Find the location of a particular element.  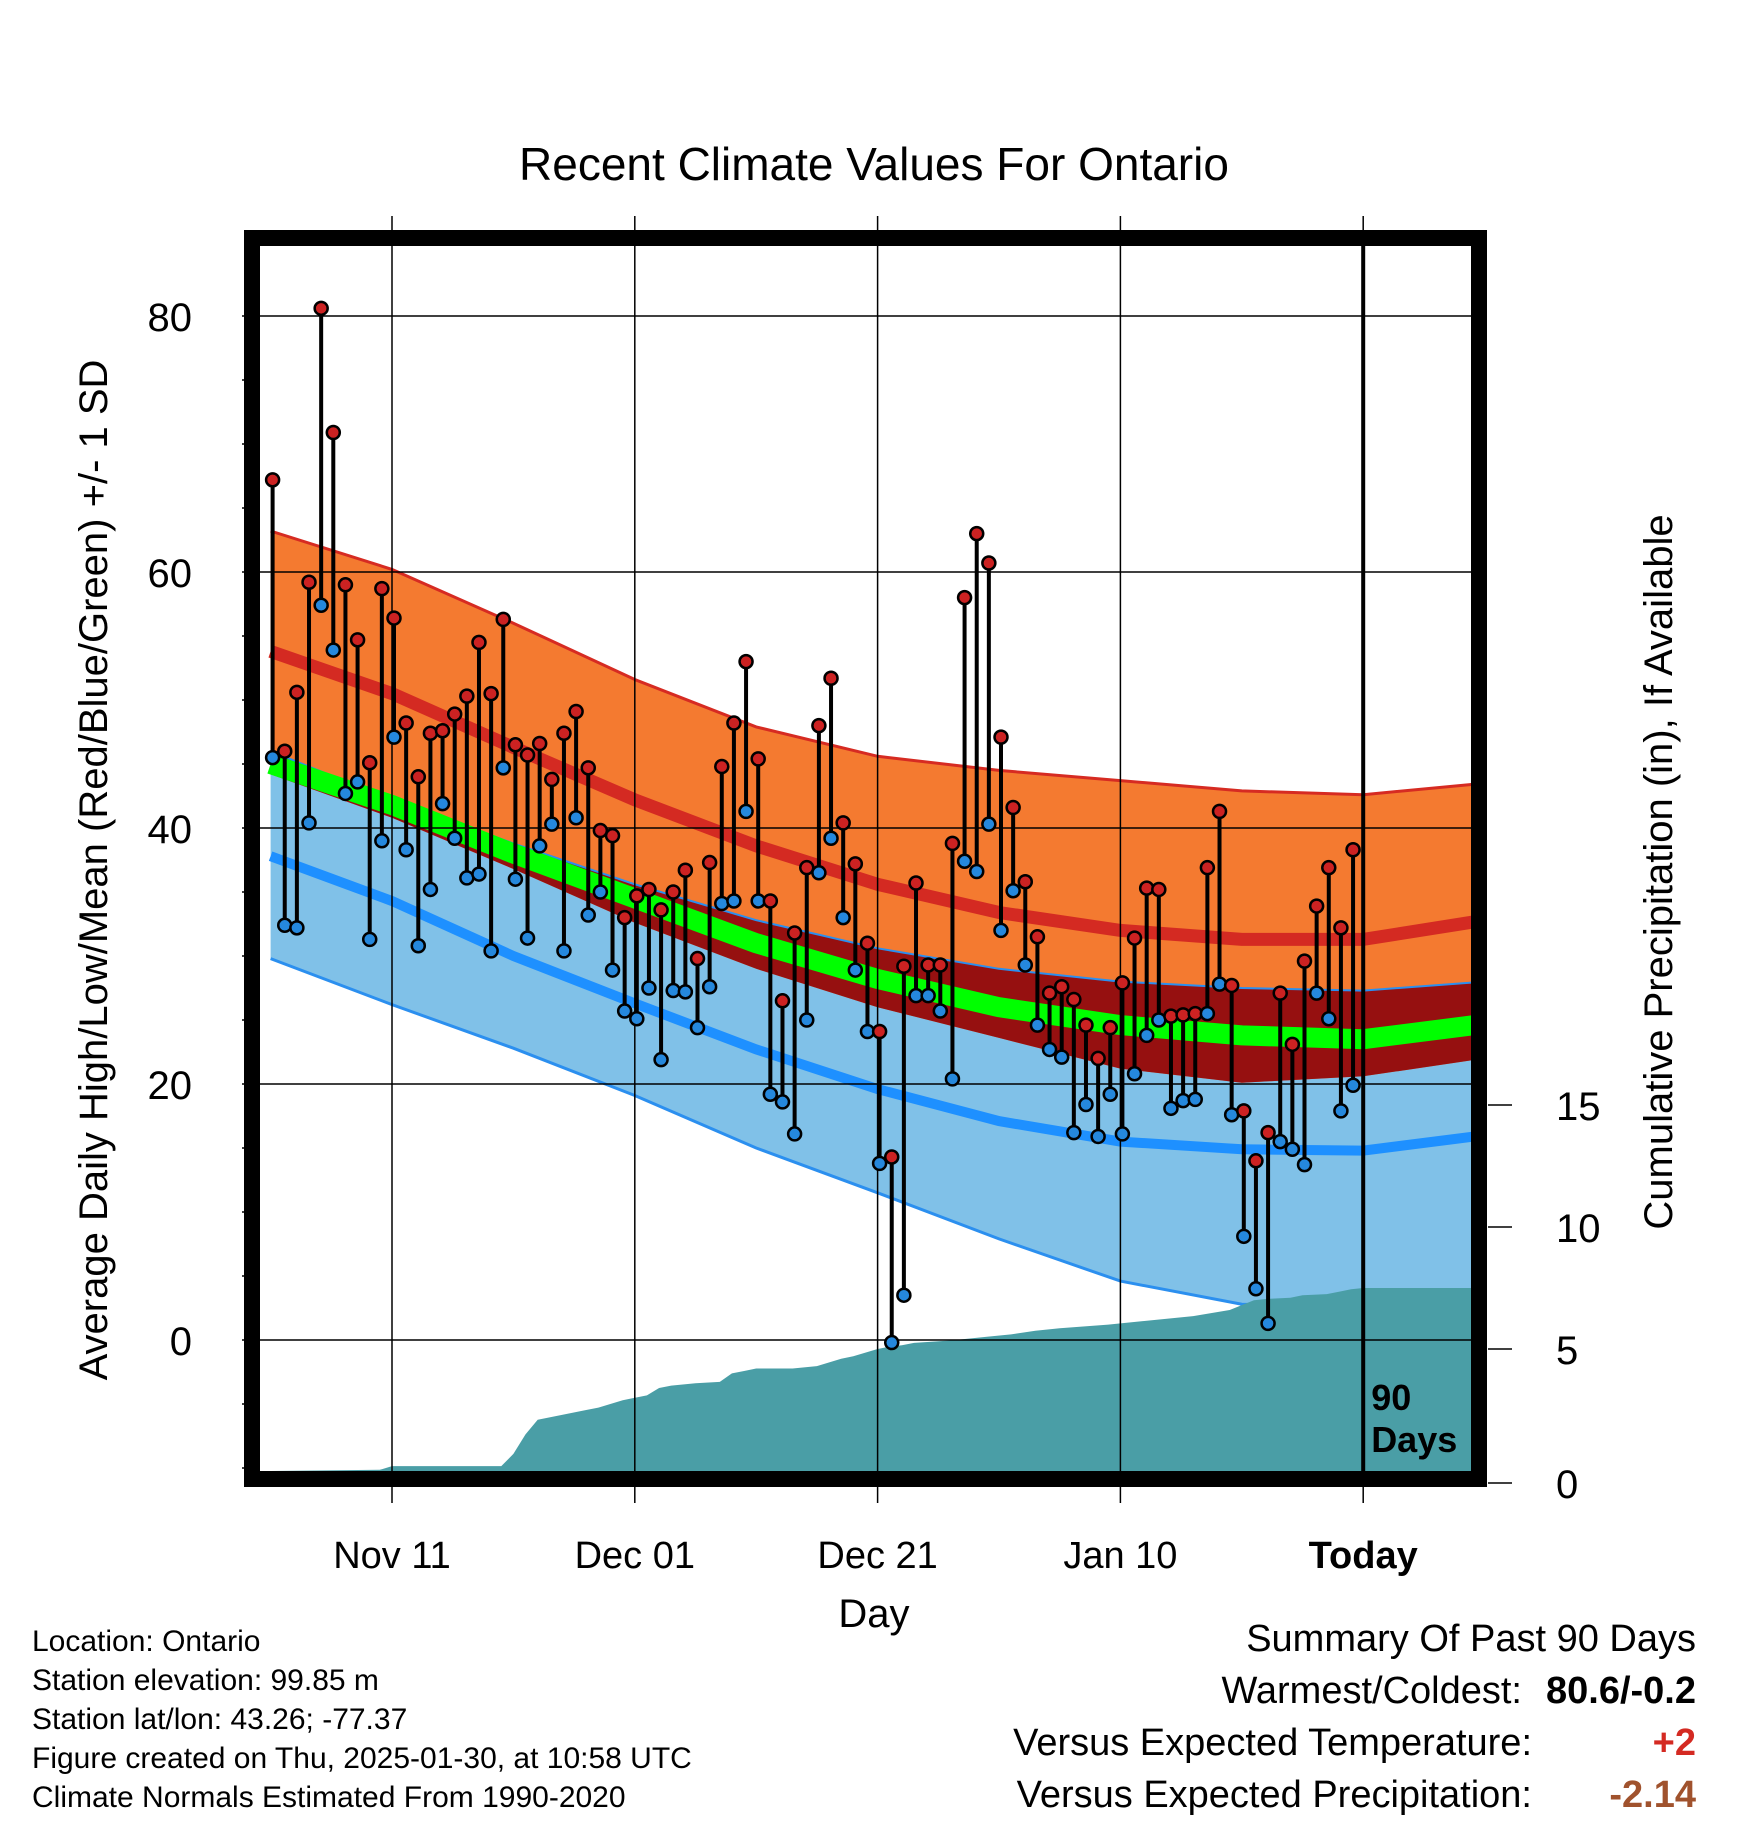

x-tick-label: Dec 01 is located at coordinates (635, 1556).